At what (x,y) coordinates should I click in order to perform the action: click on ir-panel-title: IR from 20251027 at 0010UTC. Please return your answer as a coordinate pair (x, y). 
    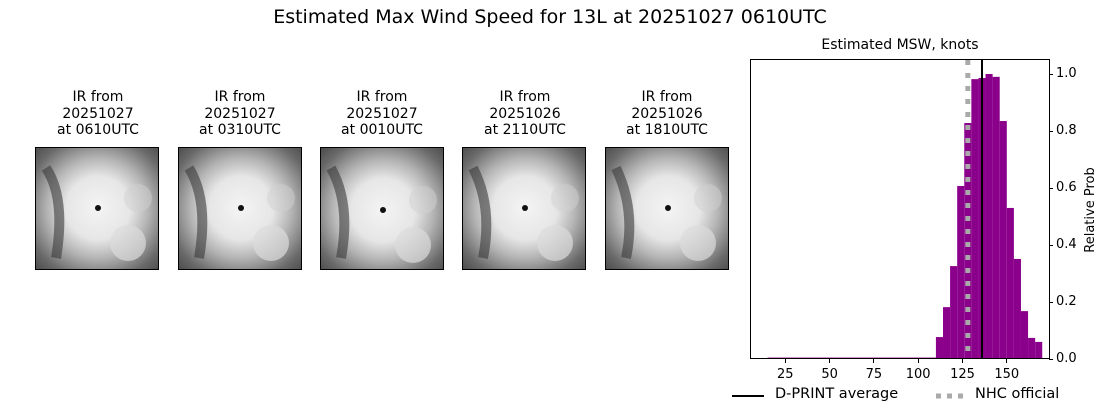
    Looking at the image, I should click on (382, 114).